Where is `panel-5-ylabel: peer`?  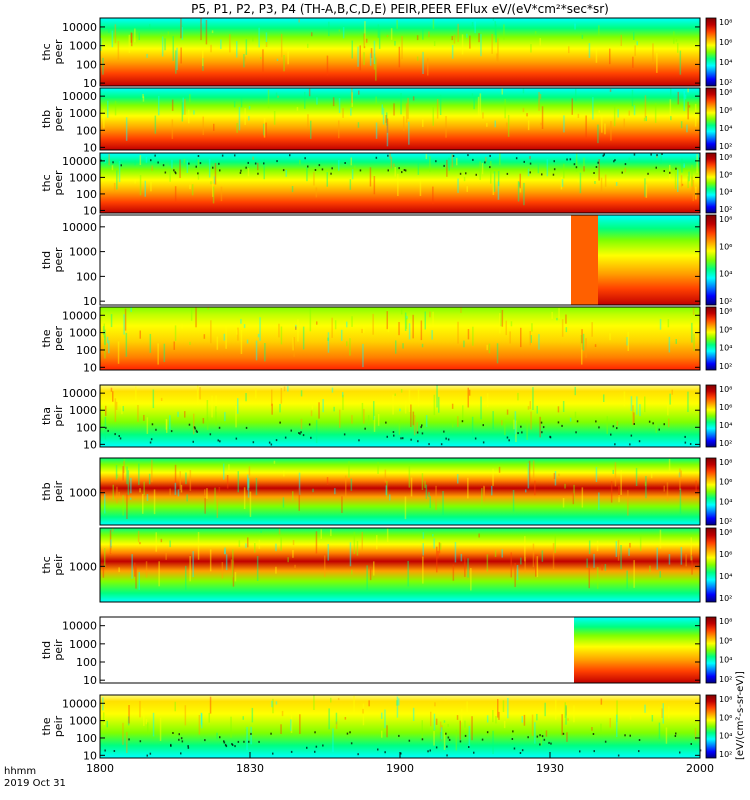 panel-5-ylabel: peer is located at coordinates (58, 339).